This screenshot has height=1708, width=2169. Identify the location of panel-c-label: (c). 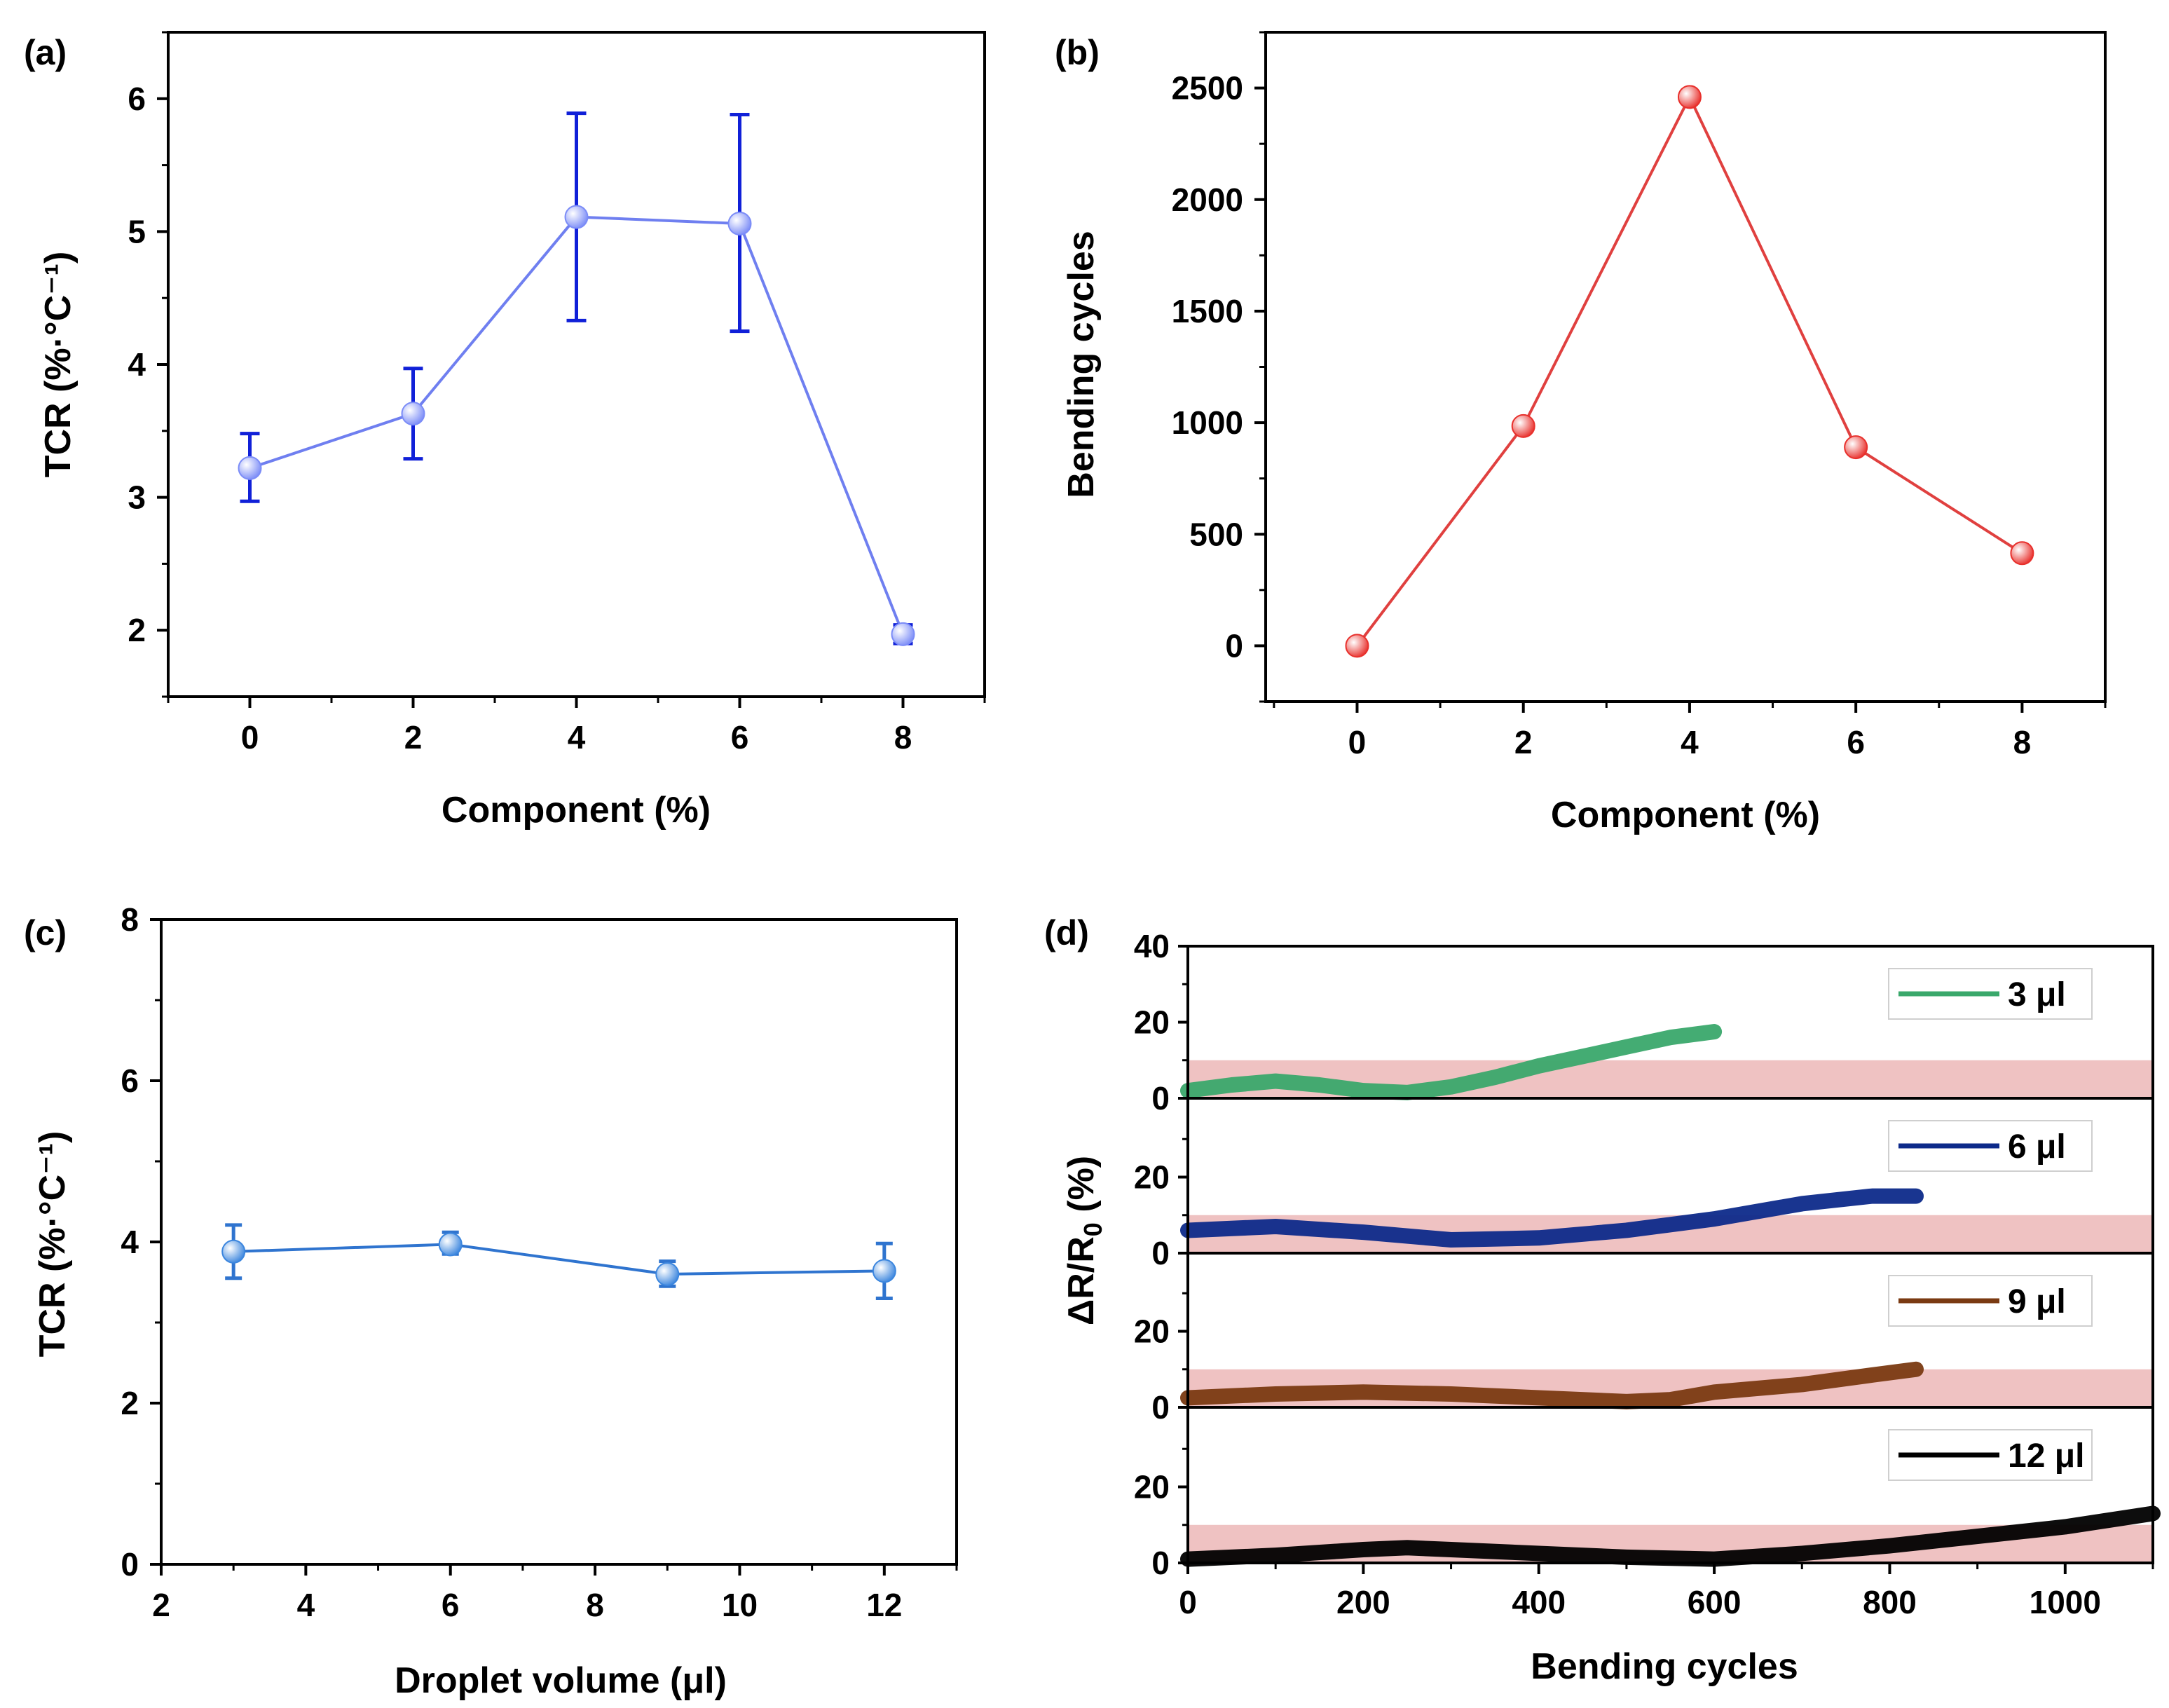
(45, 933).